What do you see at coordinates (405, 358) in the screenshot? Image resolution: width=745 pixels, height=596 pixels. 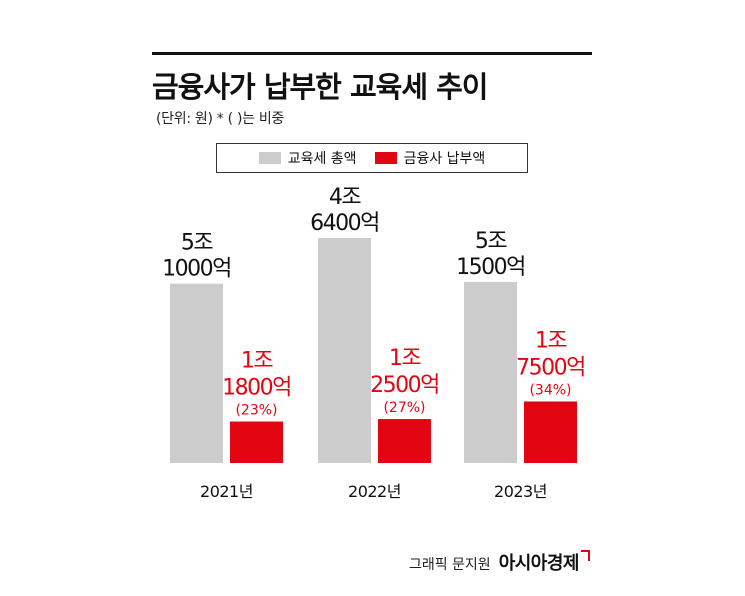 I see `bar-financial-label-line1-2: 1조` at bounding box center [405, 358].